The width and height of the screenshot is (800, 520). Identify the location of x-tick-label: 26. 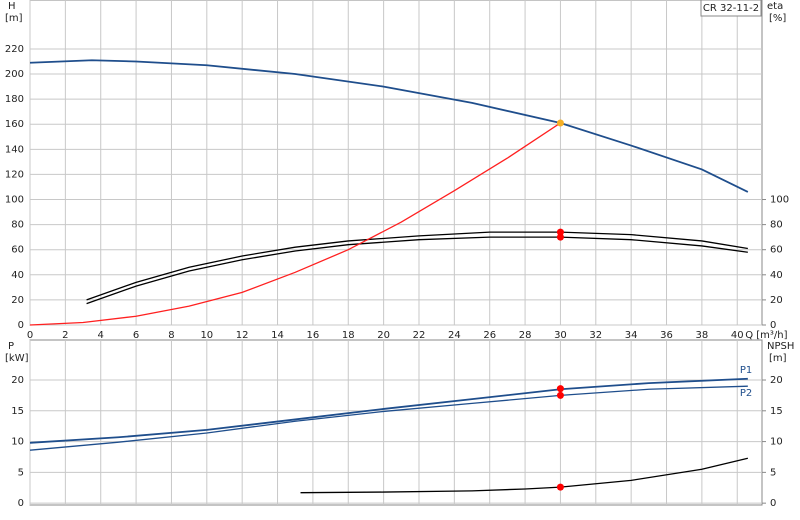
(489, 335).